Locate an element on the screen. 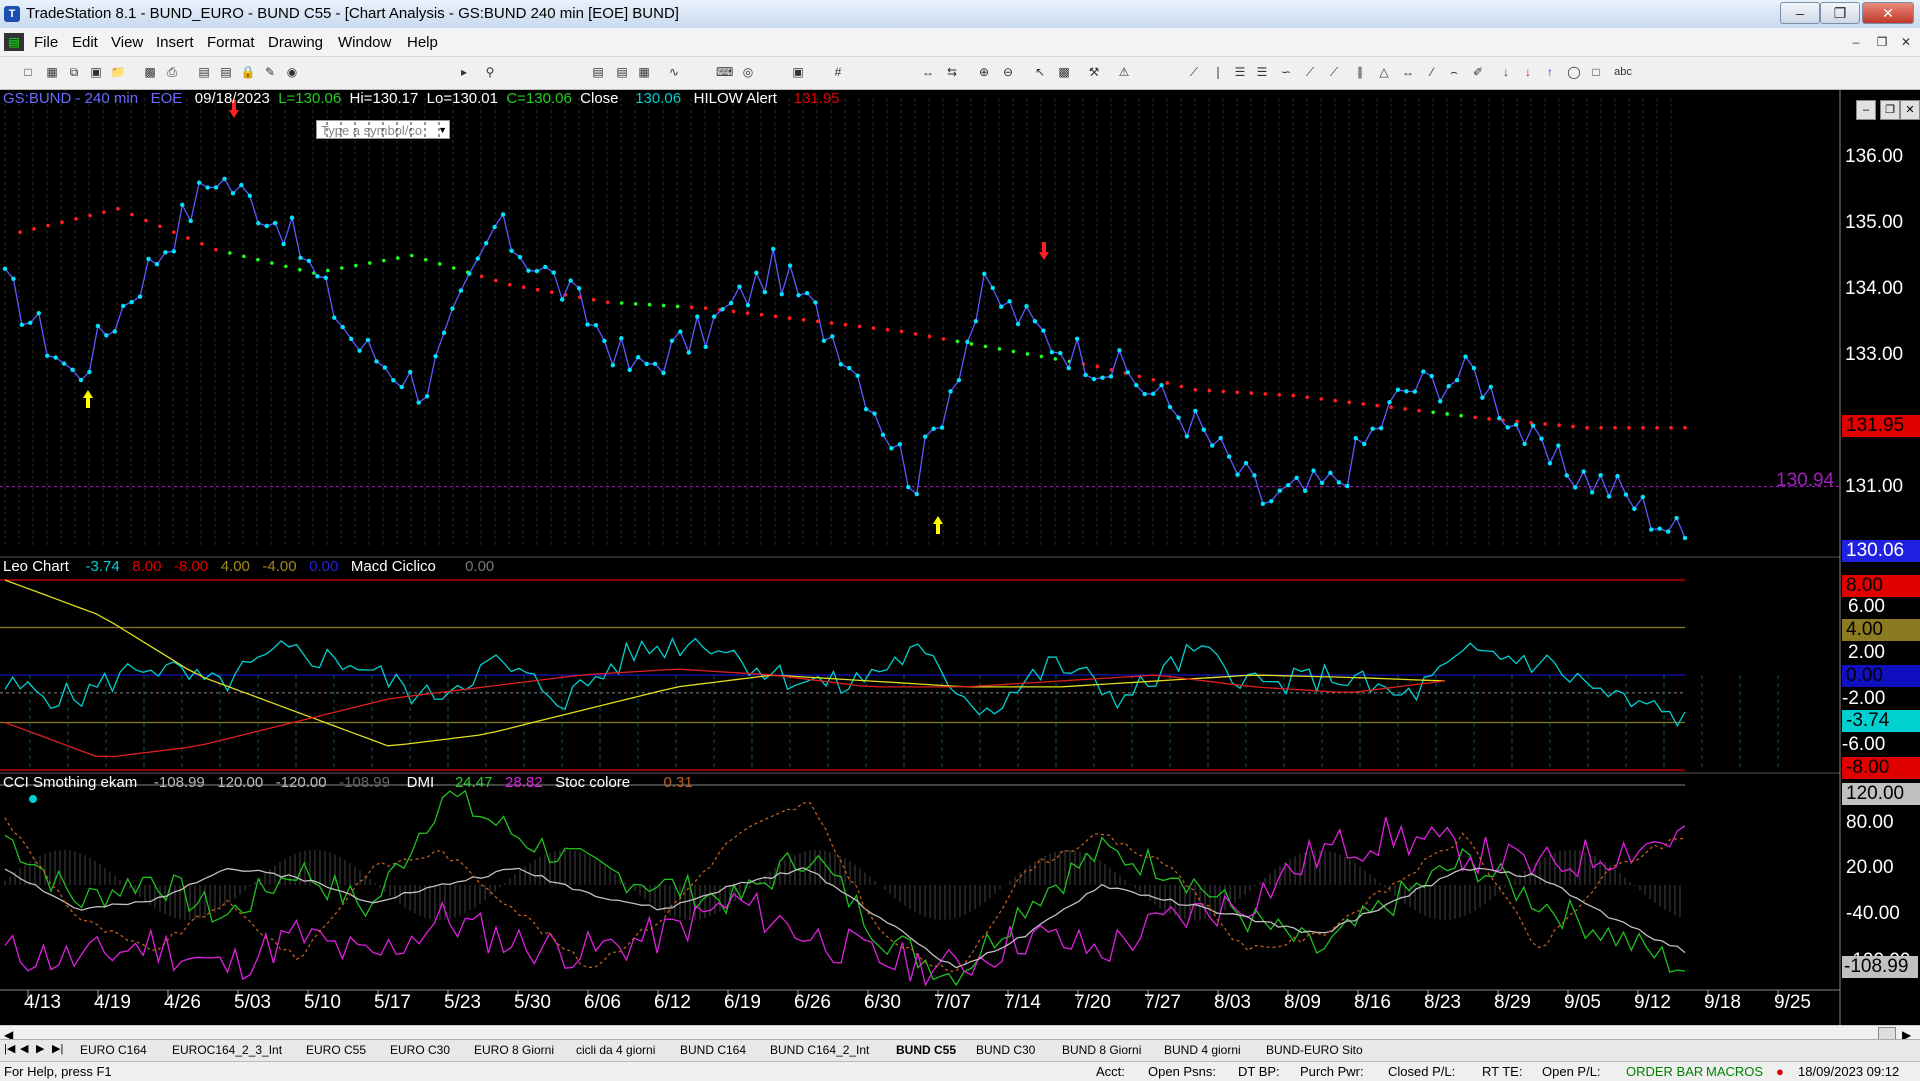 The width and height of the screenshot is (1920, 1081). maximize-button: ❐ is located at coordinates (1840, 13).